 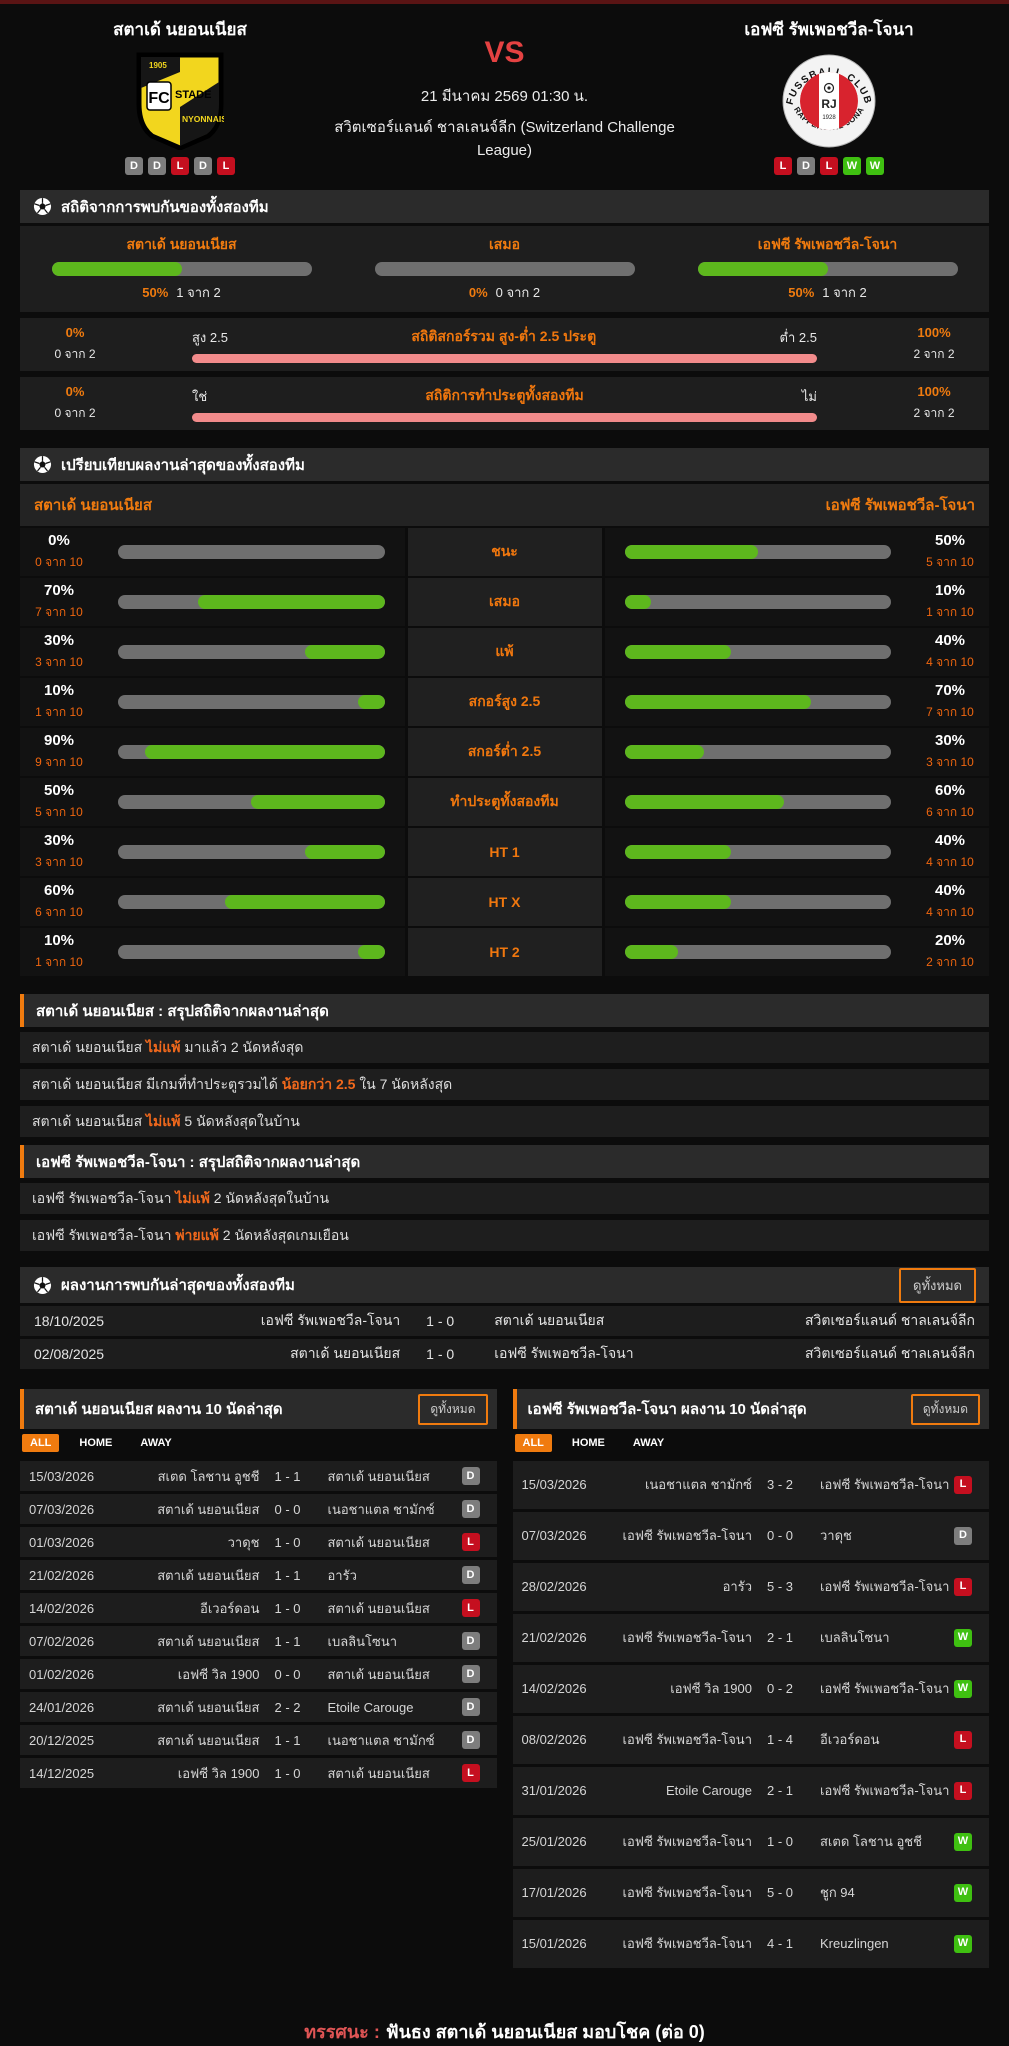 I want to click on h2h-view-all-button: ดูทั้งหมด, so click(x=937, y=1285).